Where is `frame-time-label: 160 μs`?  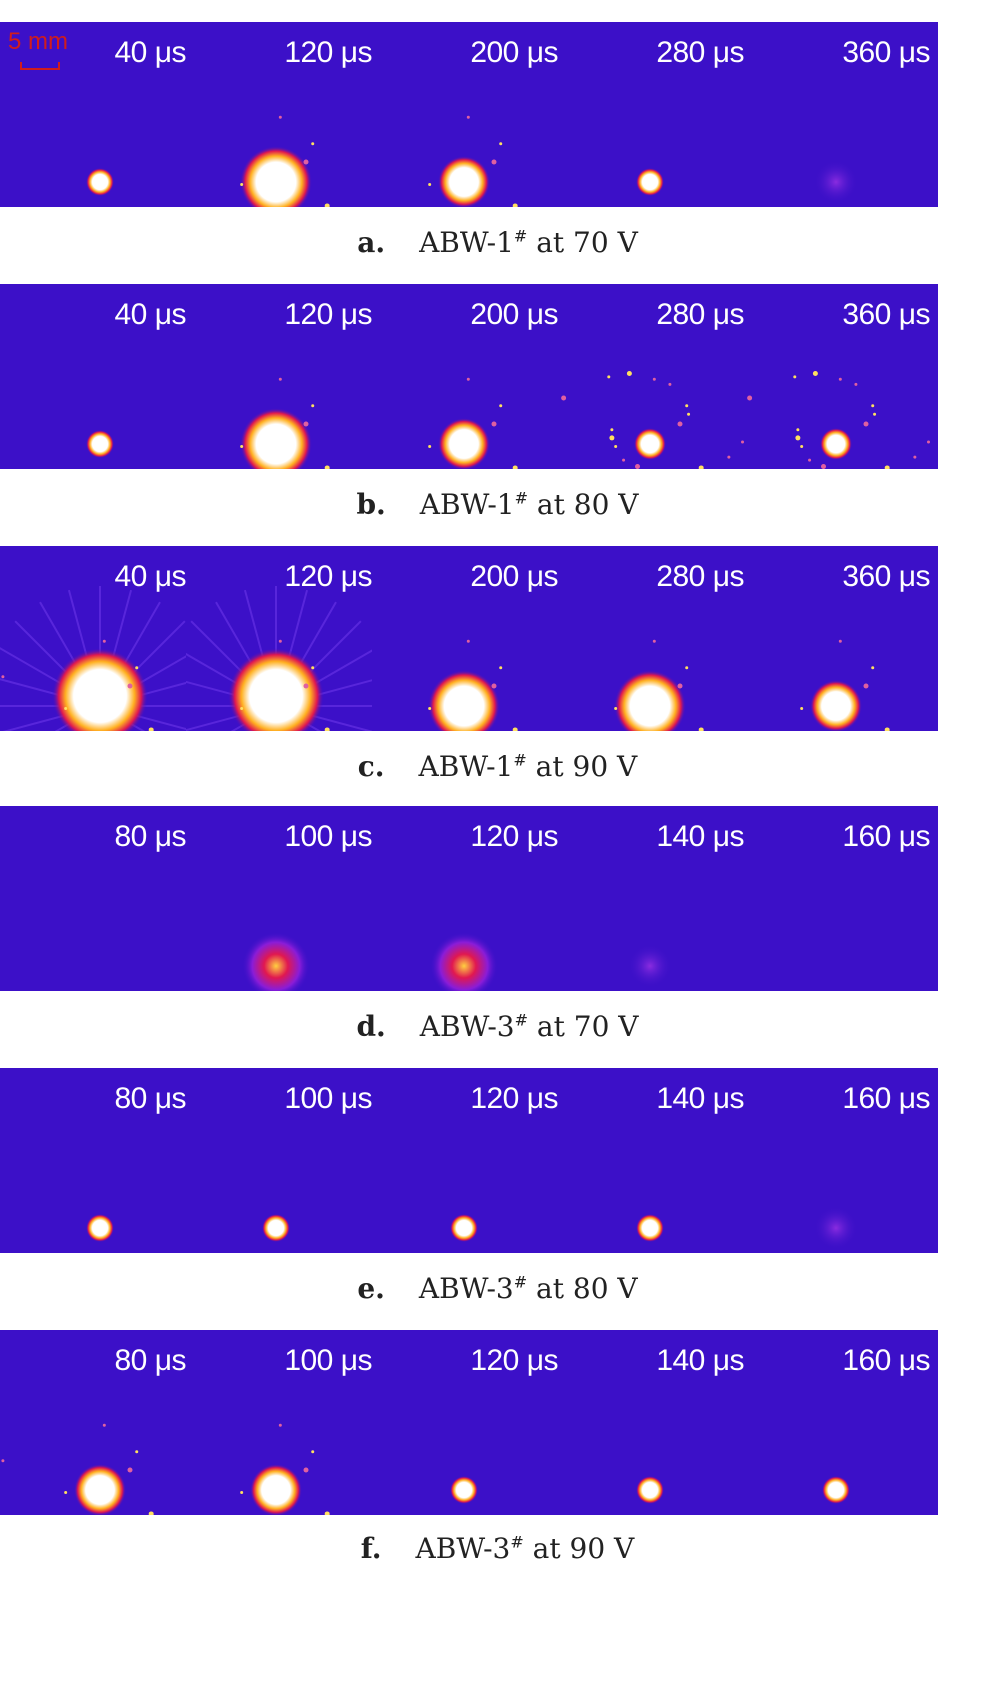
frame-time-label: 160 μs is located at coordinates (886, 1098).